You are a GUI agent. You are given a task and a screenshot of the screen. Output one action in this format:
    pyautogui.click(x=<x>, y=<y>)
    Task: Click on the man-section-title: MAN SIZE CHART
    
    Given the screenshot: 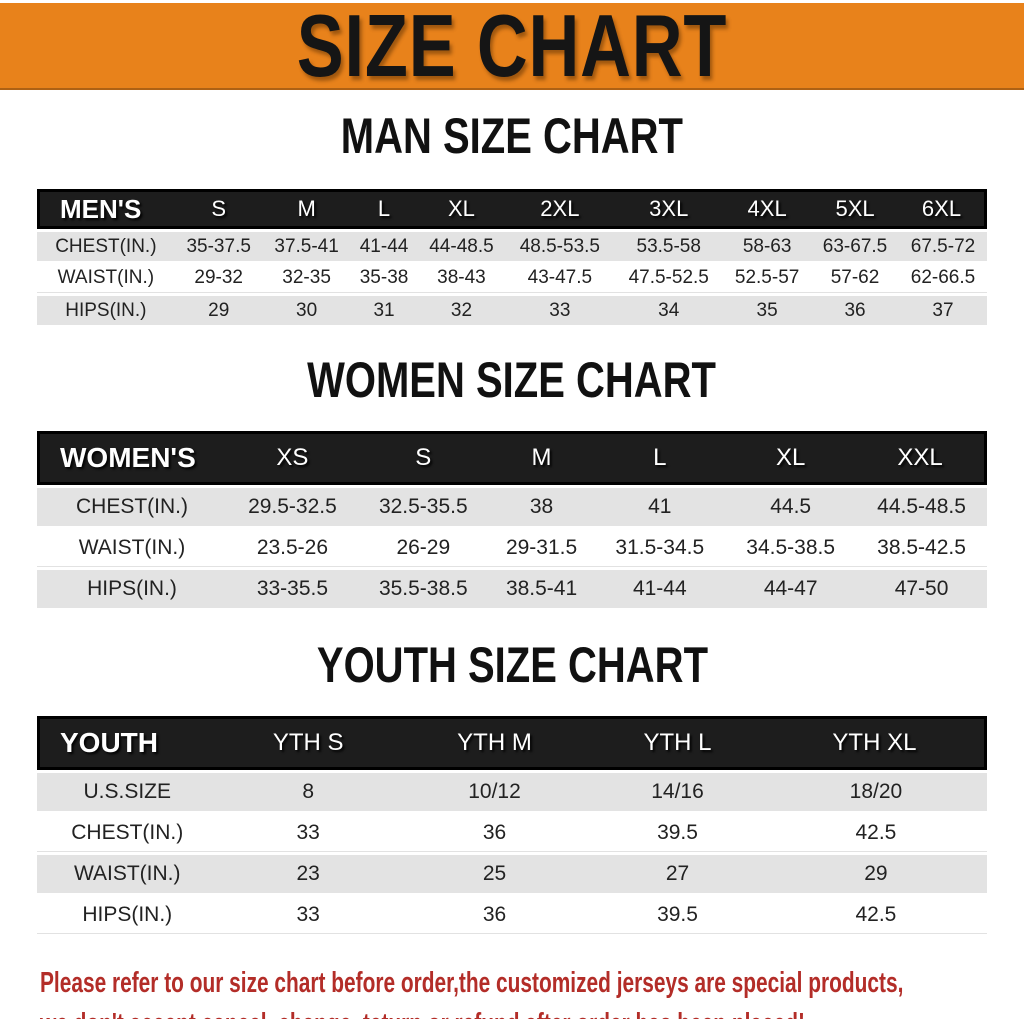 What is the action you would take?
    pyautogui.click(x=512, y=139)
    